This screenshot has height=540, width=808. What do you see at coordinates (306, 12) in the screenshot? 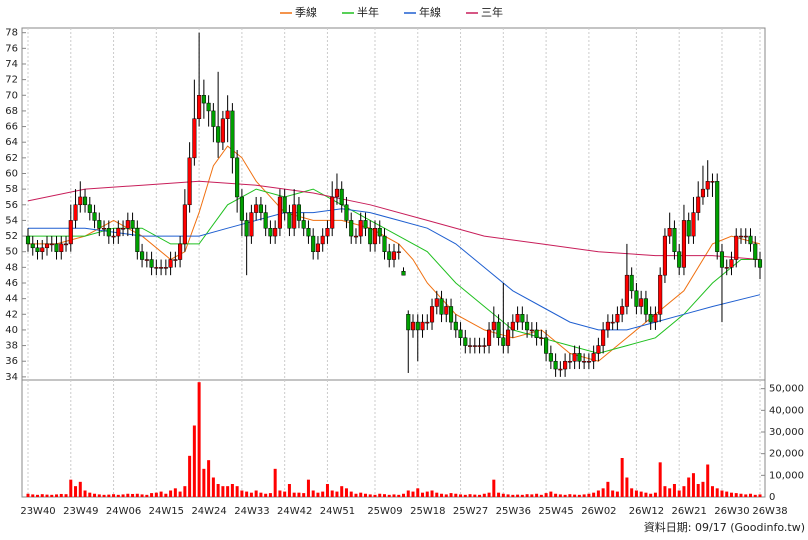
I see `legend-label: 季線` at bounding box center [306, 12].